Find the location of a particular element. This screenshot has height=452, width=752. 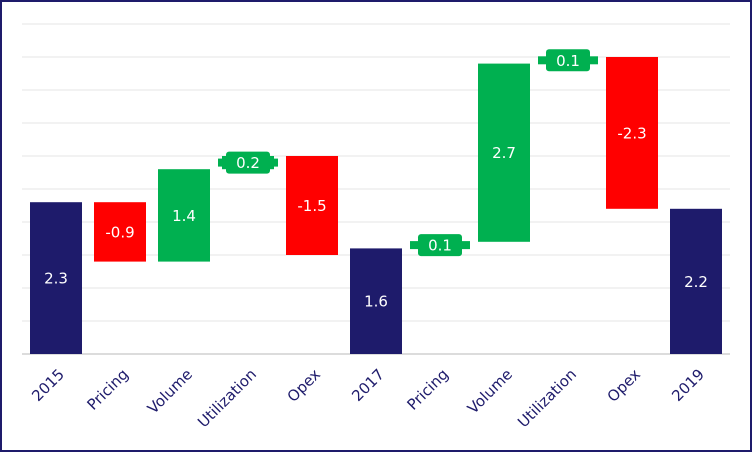

value-label: 1.4 is located at coordinates (184, 216).